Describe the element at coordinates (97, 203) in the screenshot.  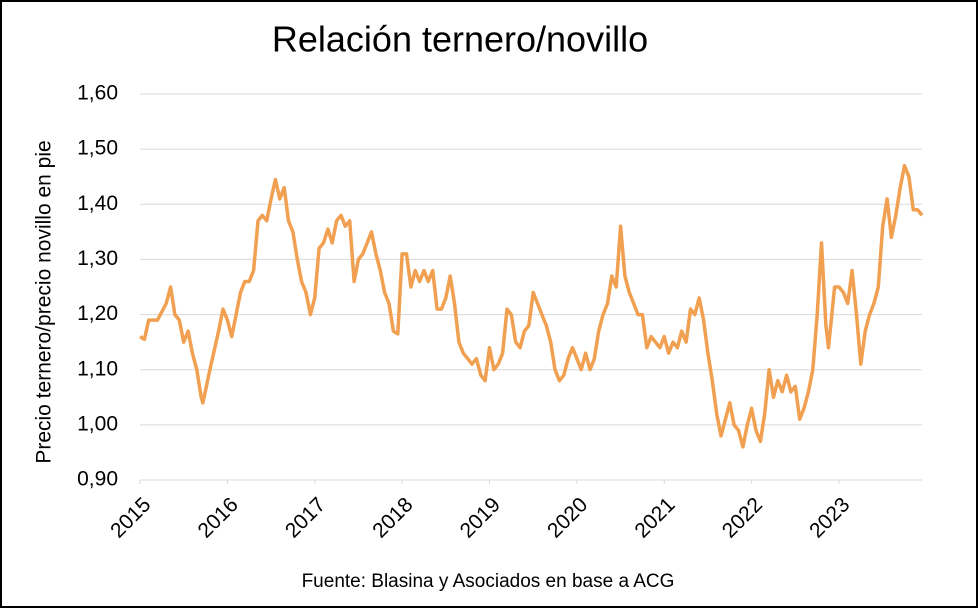
I see `y-tick-label: 1,40` at that location.